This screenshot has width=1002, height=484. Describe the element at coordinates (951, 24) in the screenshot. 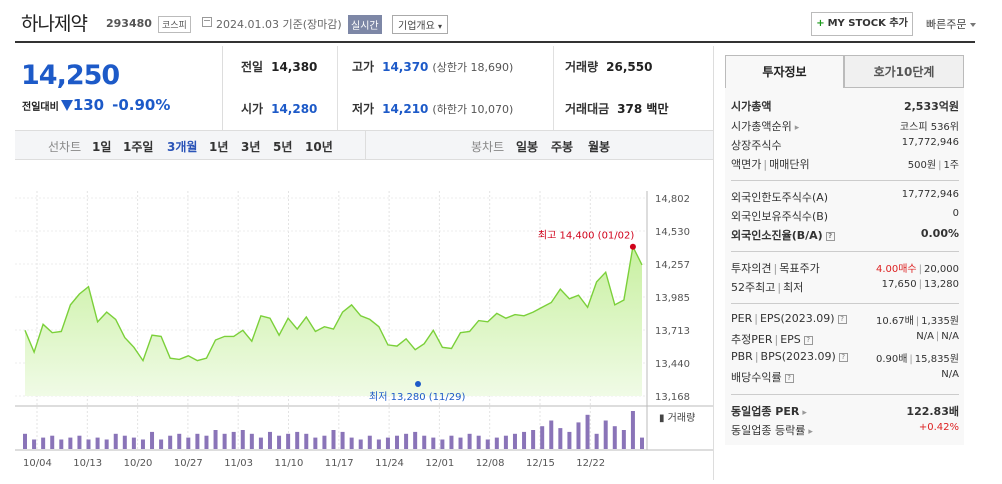

I see `quick-order-button: 빠른주문` at that location.